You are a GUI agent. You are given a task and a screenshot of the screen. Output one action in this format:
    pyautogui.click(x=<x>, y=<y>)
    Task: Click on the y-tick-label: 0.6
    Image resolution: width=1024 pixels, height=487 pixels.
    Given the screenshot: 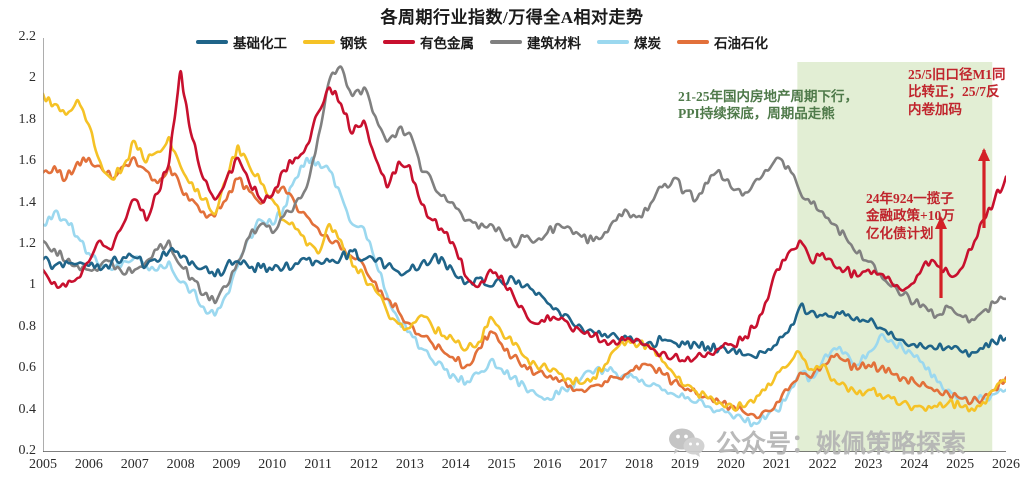 What is the action you would take?
    pyautogui.click(x=27, y=368)
    